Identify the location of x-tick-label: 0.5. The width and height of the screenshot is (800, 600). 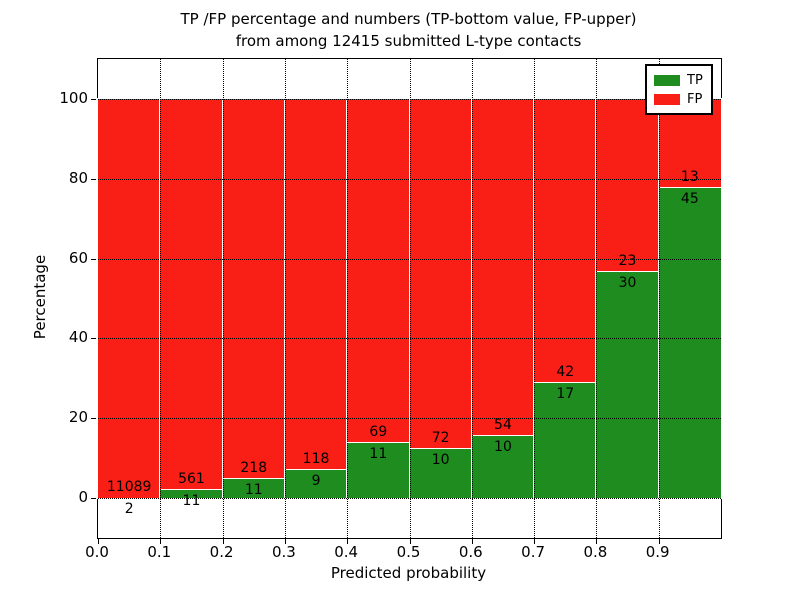
(408, 552).